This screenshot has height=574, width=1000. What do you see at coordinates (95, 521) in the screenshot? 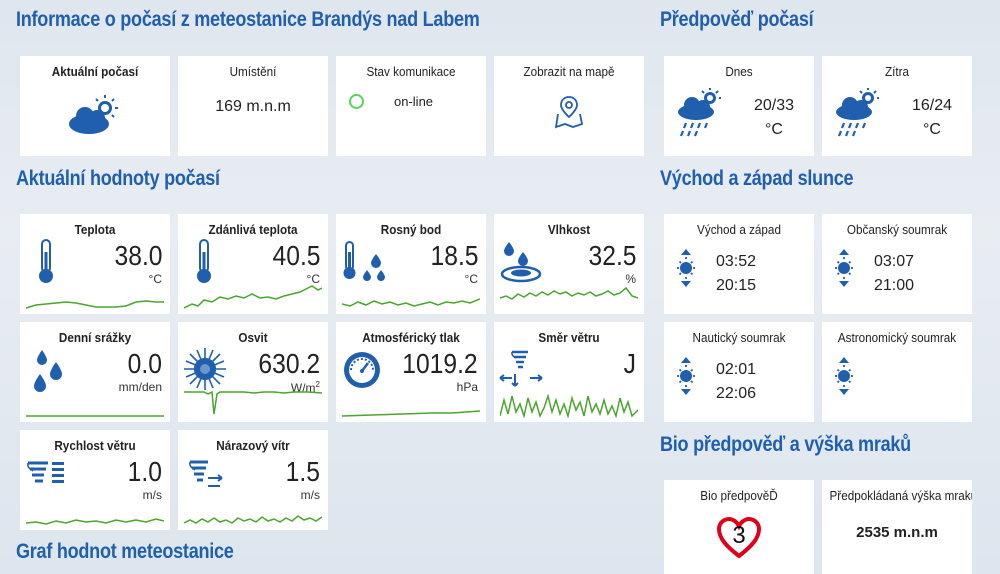
I see `wind-speed-sparkline` at bounding box center [95, 521].